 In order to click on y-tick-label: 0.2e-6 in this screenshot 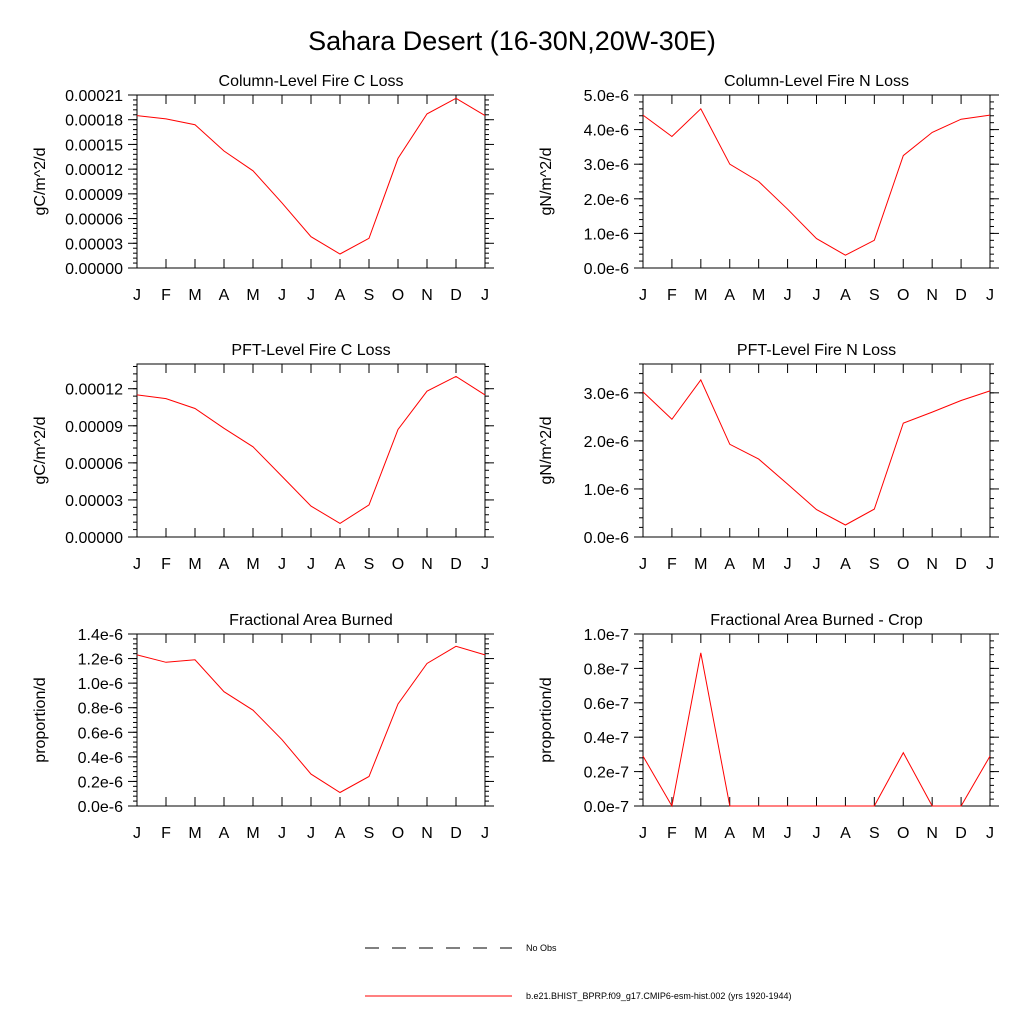, I will do `click(100, 782)`.